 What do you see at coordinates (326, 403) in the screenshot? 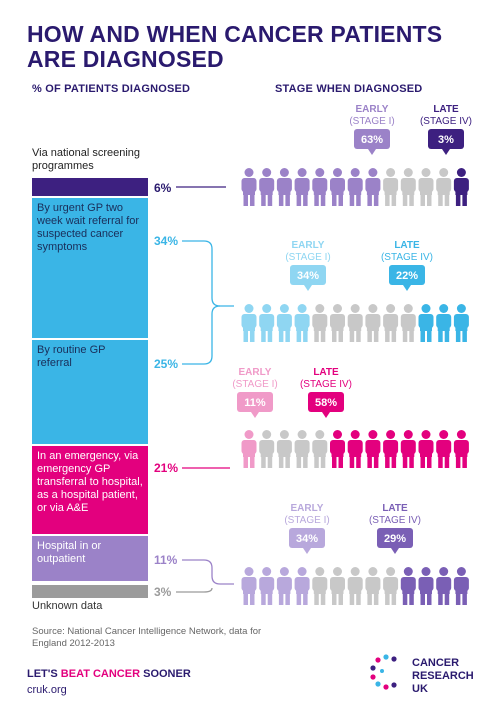
I see `late-bubble-emergency-value: 58%` at bounding box center [326, 403].